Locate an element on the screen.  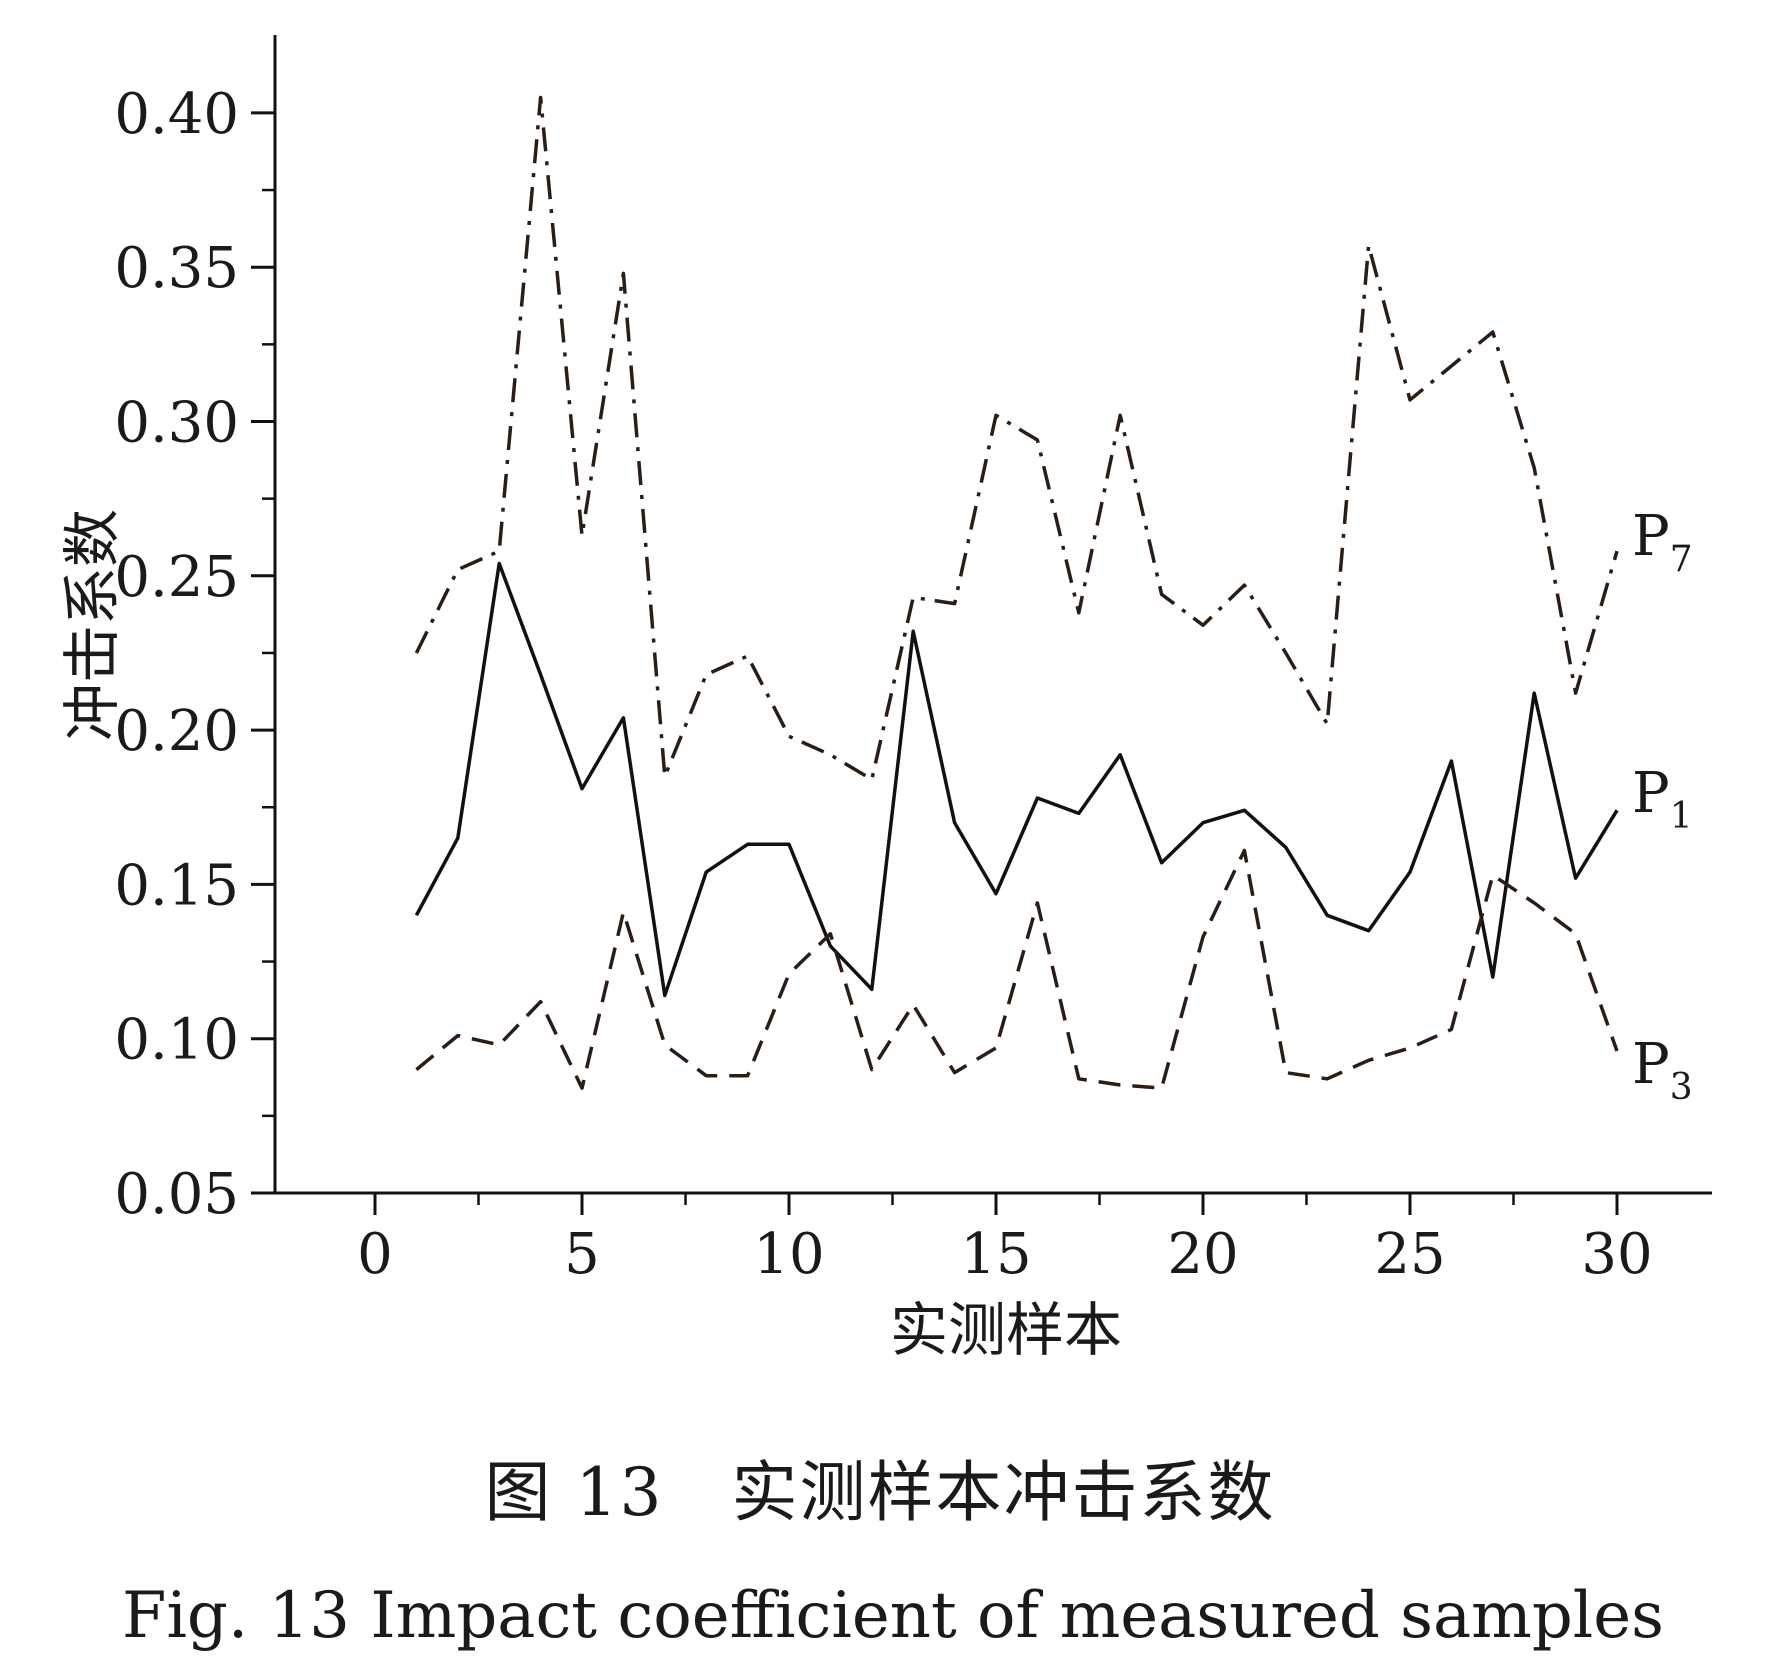
x-tick-label: 15 is located at coordinates (995, 1254).